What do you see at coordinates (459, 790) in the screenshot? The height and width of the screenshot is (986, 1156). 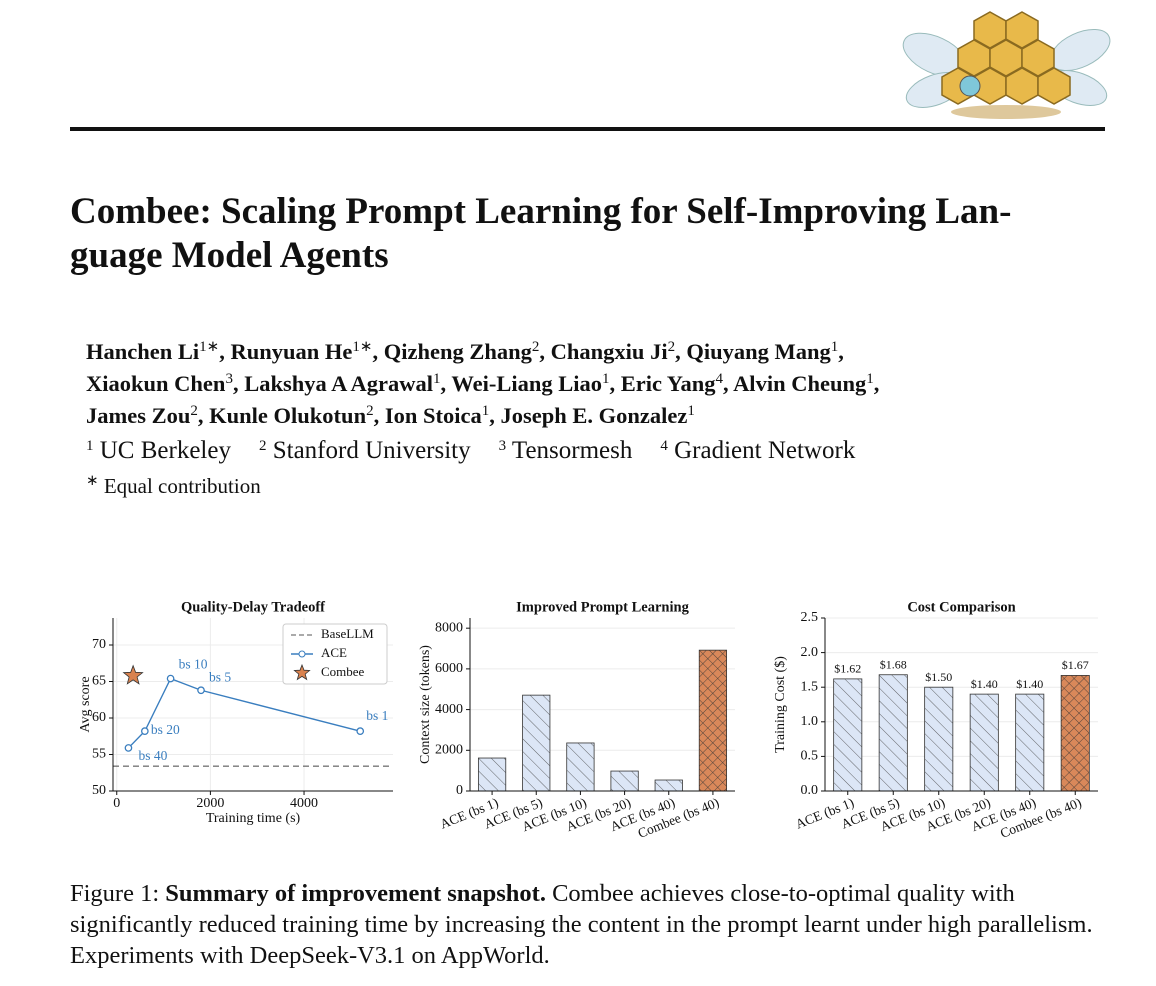 I see `y-tick-label: 0` at bounding box center [459, 790].